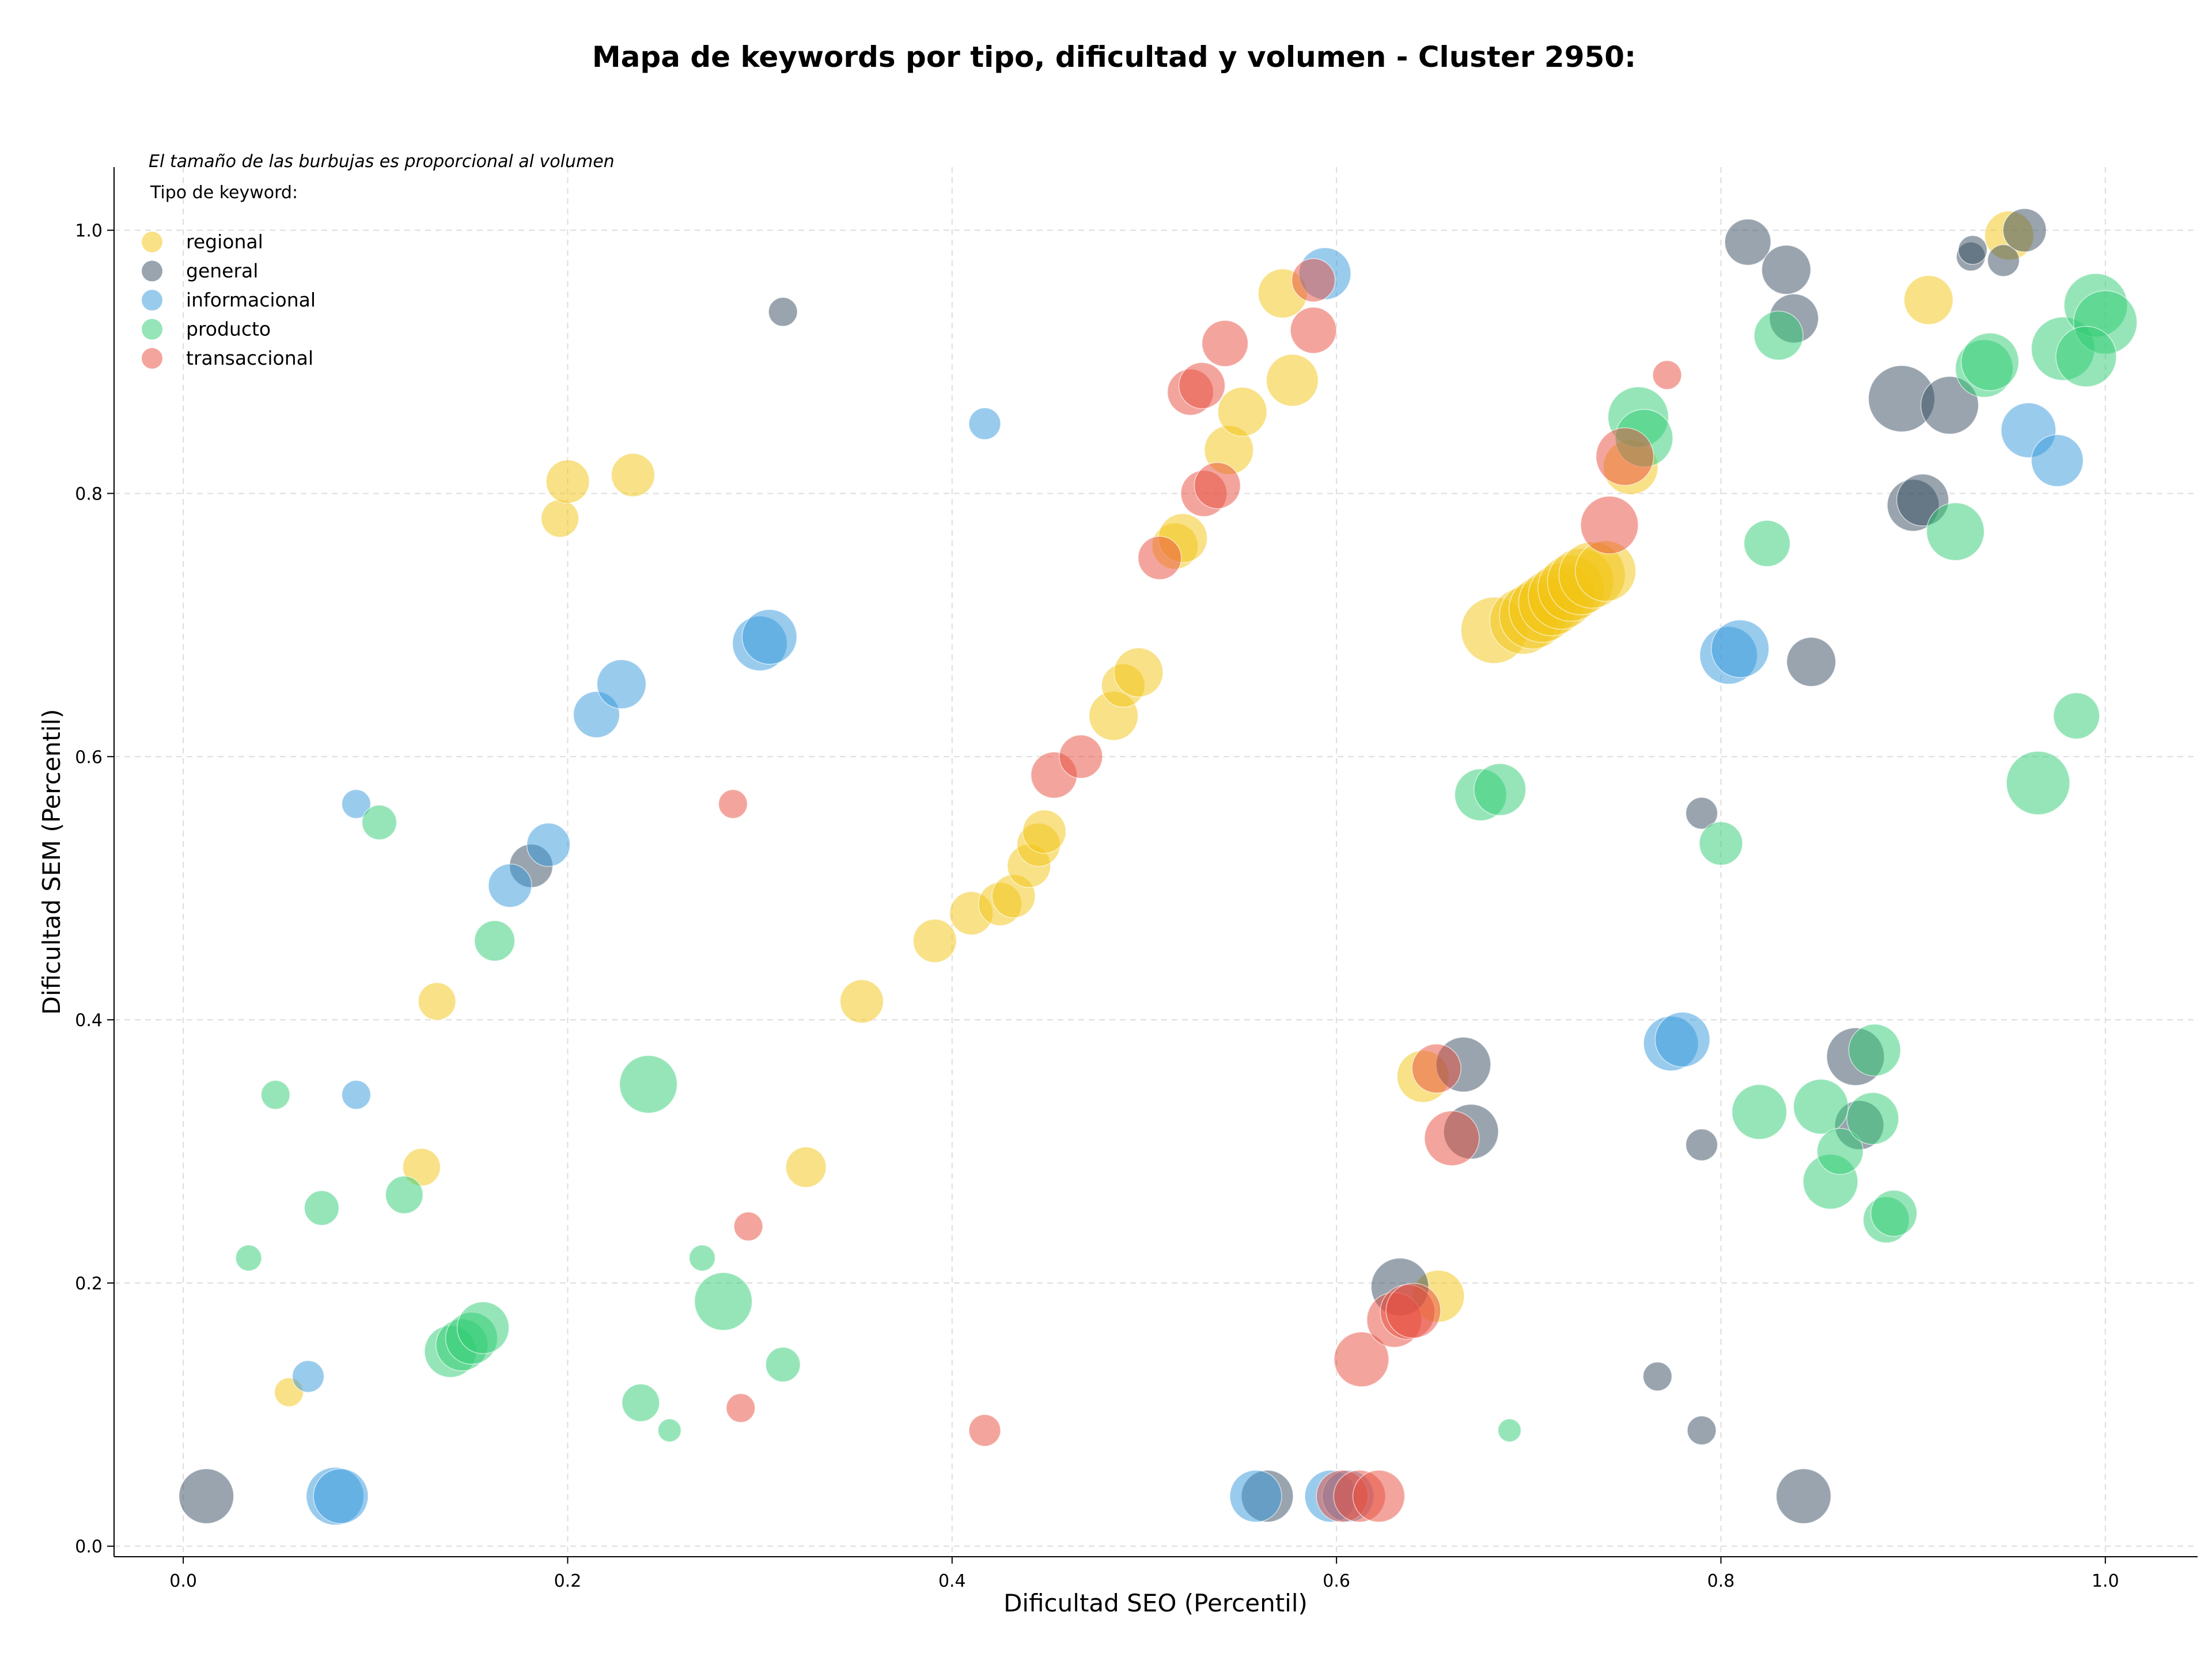 The height and width of the screenshot is (1661, 2212). I want to click on y-tick-label: 0.2, so click(89, 1284).